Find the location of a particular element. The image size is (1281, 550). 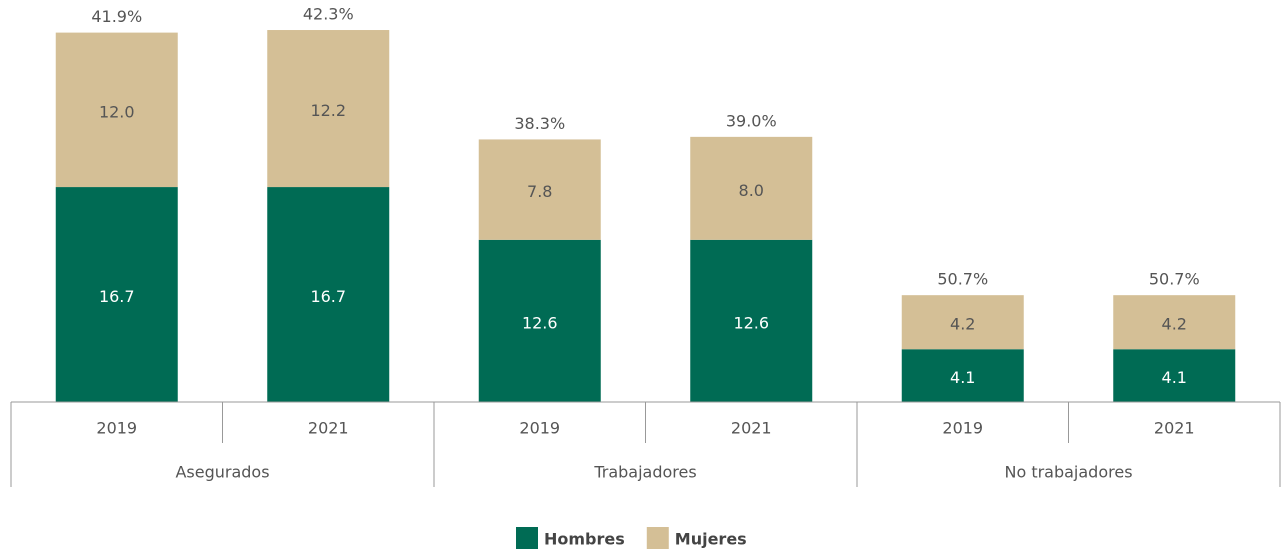

group-label: No trabajadores is located at coordinates (1068, 472).